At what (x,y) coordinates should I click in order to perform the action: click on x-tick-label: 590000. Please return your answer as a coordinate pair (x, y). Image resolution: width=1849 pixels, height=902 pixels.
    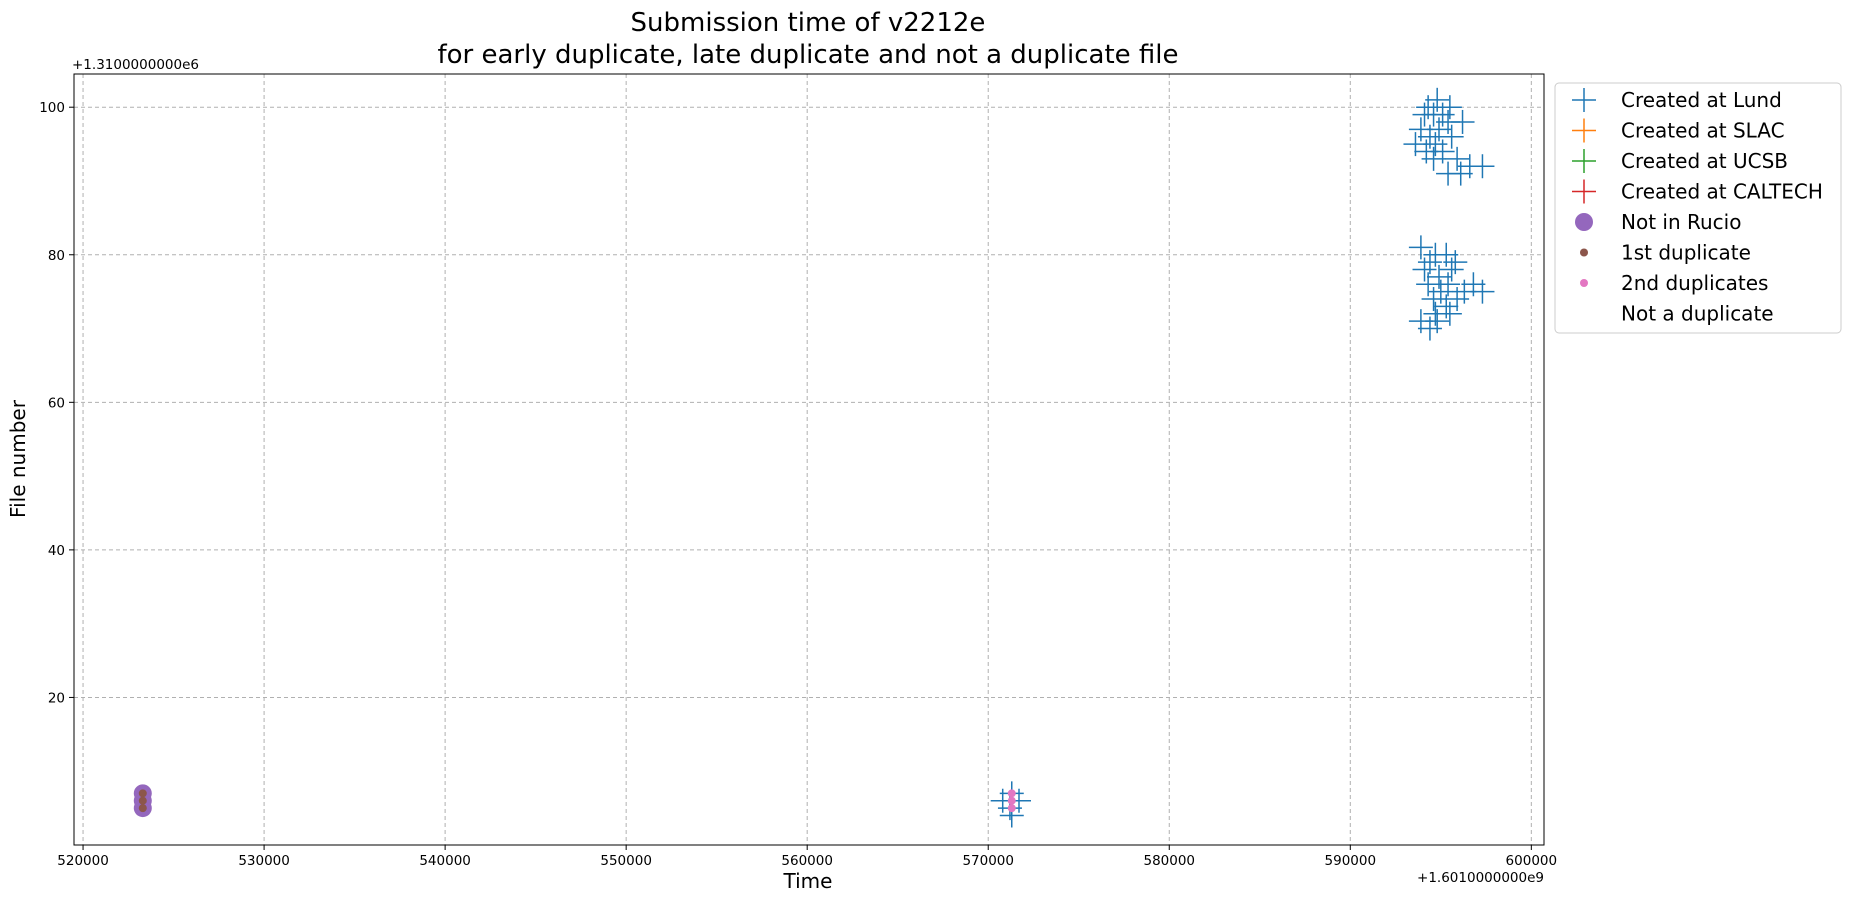
    Looking at the image, I should click on (1351, 861).